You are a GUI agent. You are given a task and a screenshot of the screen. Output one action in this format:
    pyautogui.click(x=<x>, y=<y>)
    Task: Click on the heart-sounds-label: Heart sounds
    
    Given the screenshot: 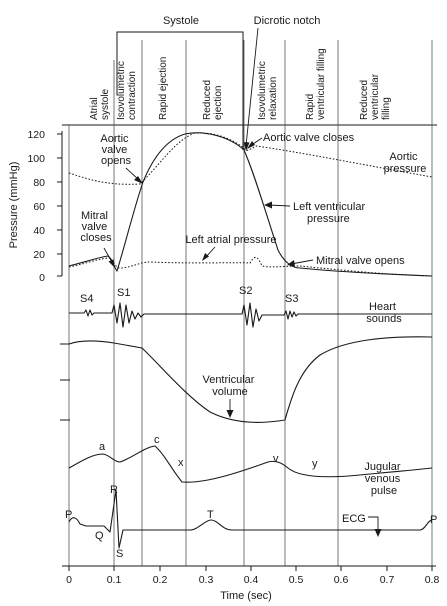 What is the action you would take?
    pyautogui.click(x=384, y=313)
    